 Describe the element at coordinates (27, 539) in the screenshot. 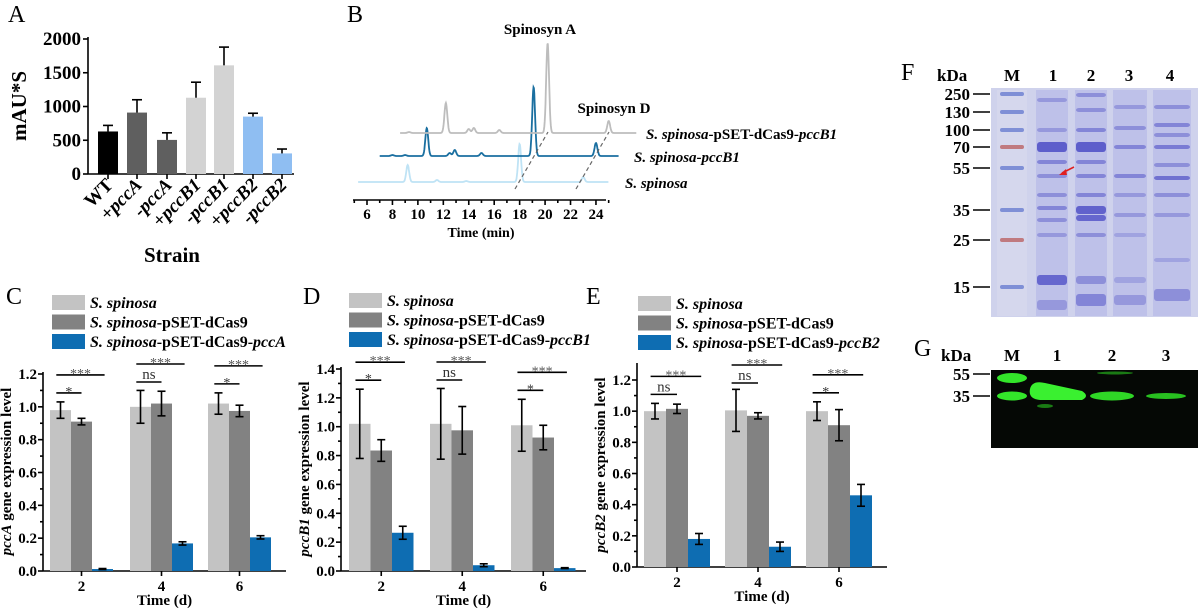

I see `y-tick-label: 0.2` at that location.